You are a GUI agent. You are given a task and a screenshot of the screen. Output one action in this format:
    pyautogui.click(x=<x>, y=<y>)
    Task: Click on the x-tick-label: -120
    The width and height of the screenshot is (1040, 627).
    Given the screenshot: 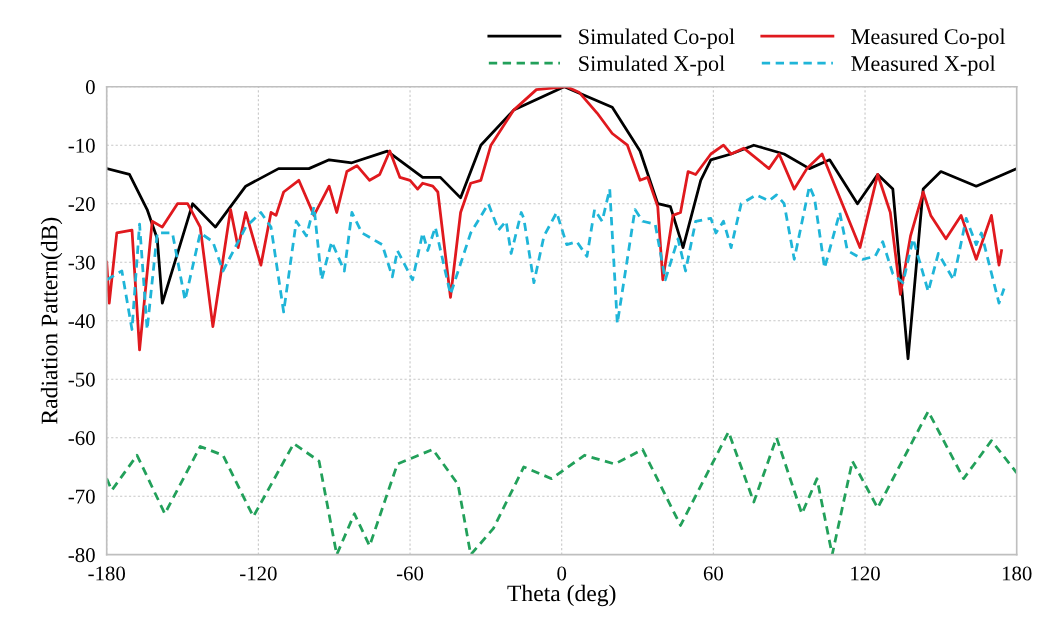 What is the action you would take?
    pyautogui.click(x=258, y=573)
    